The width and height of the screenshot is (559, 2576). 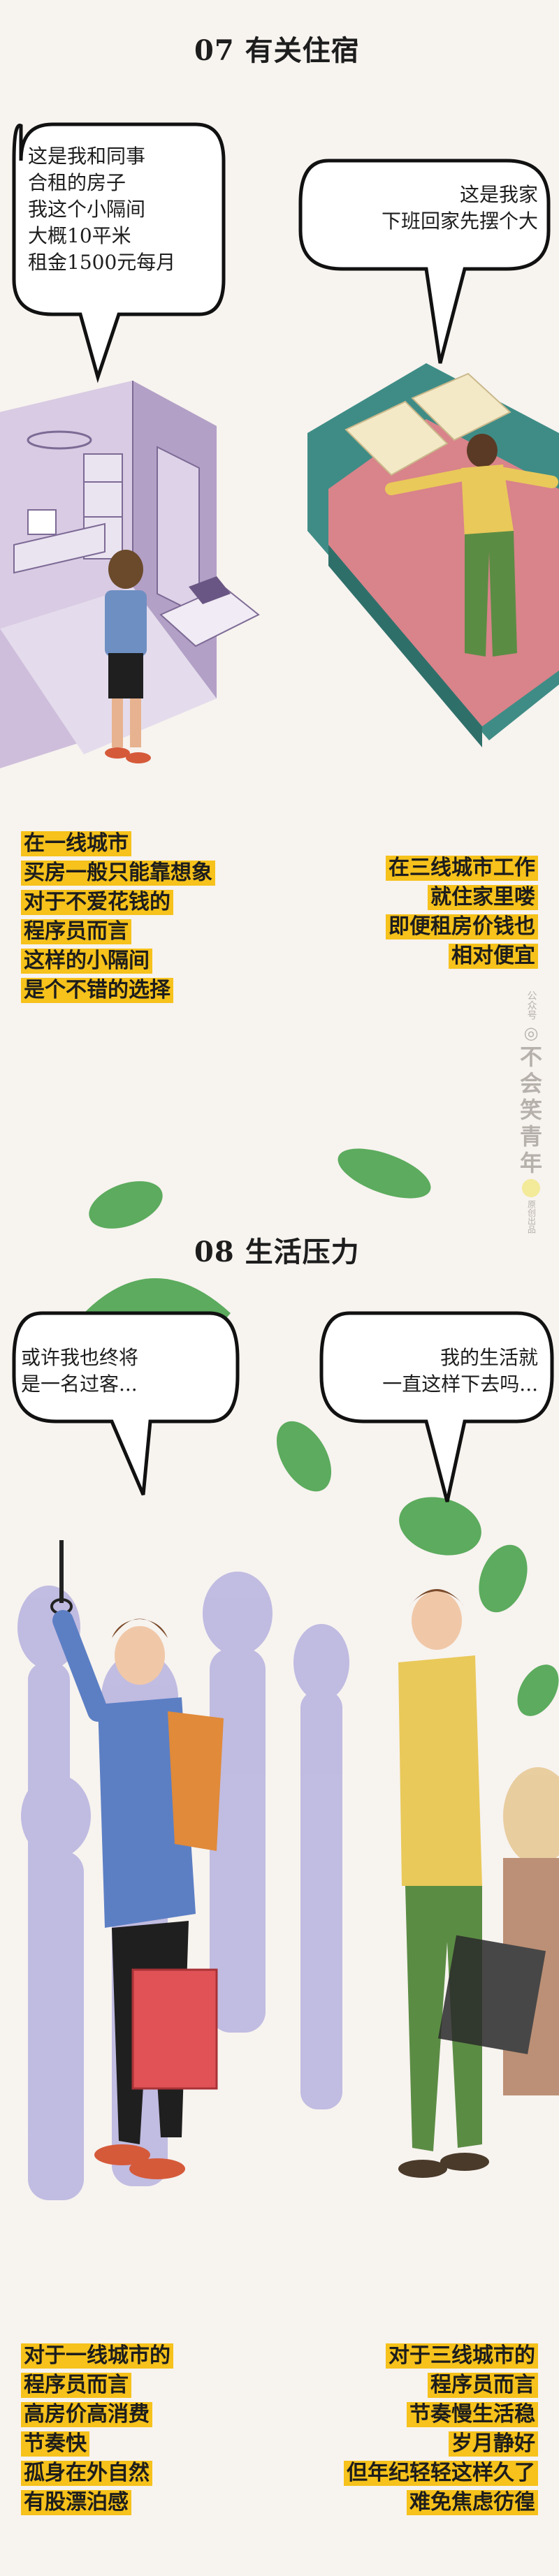 I want to click on programmer-lying-on-bed, so click(x=471, y=545).